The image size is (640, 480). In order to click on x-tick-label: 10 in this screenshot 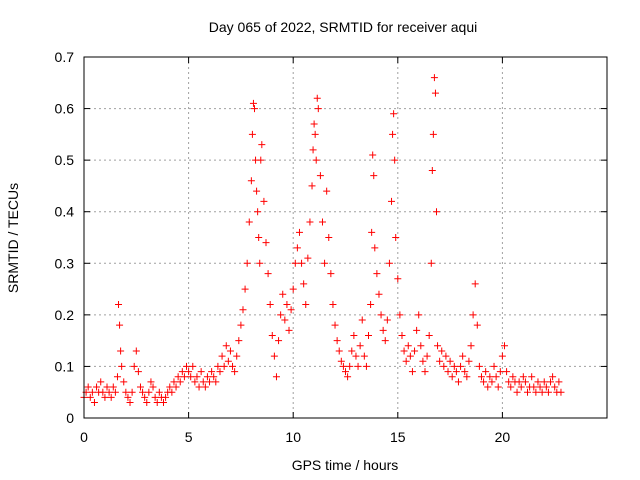, I will do `click(293, 437)`.